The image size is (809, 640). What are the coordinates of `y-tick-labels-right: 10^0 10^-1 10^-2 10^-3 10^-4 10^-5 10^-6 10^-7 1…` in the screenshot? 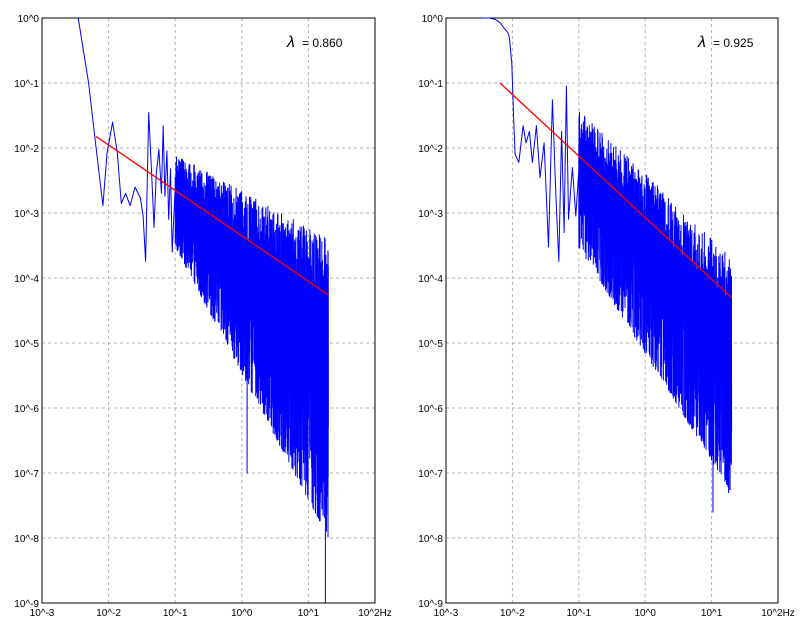 It's located at (430, 312).